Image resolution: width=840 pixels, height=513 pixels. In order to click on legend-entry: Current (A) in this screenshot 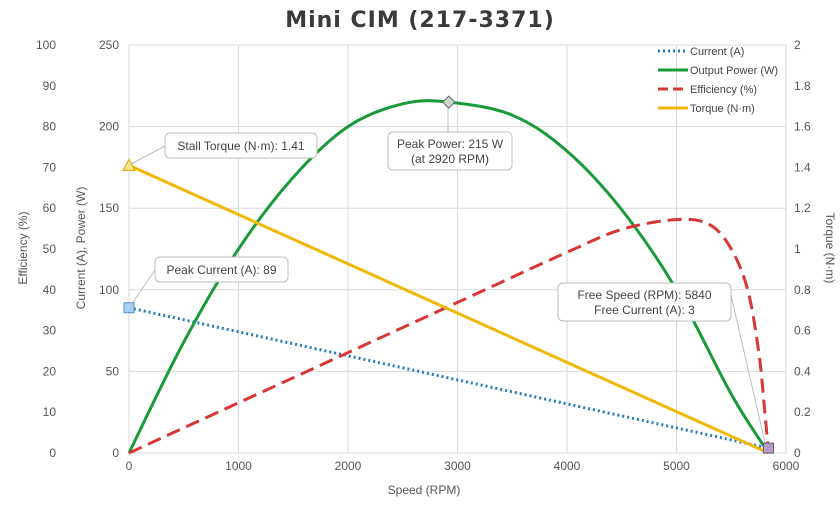, I will do `click(717, 52)`.